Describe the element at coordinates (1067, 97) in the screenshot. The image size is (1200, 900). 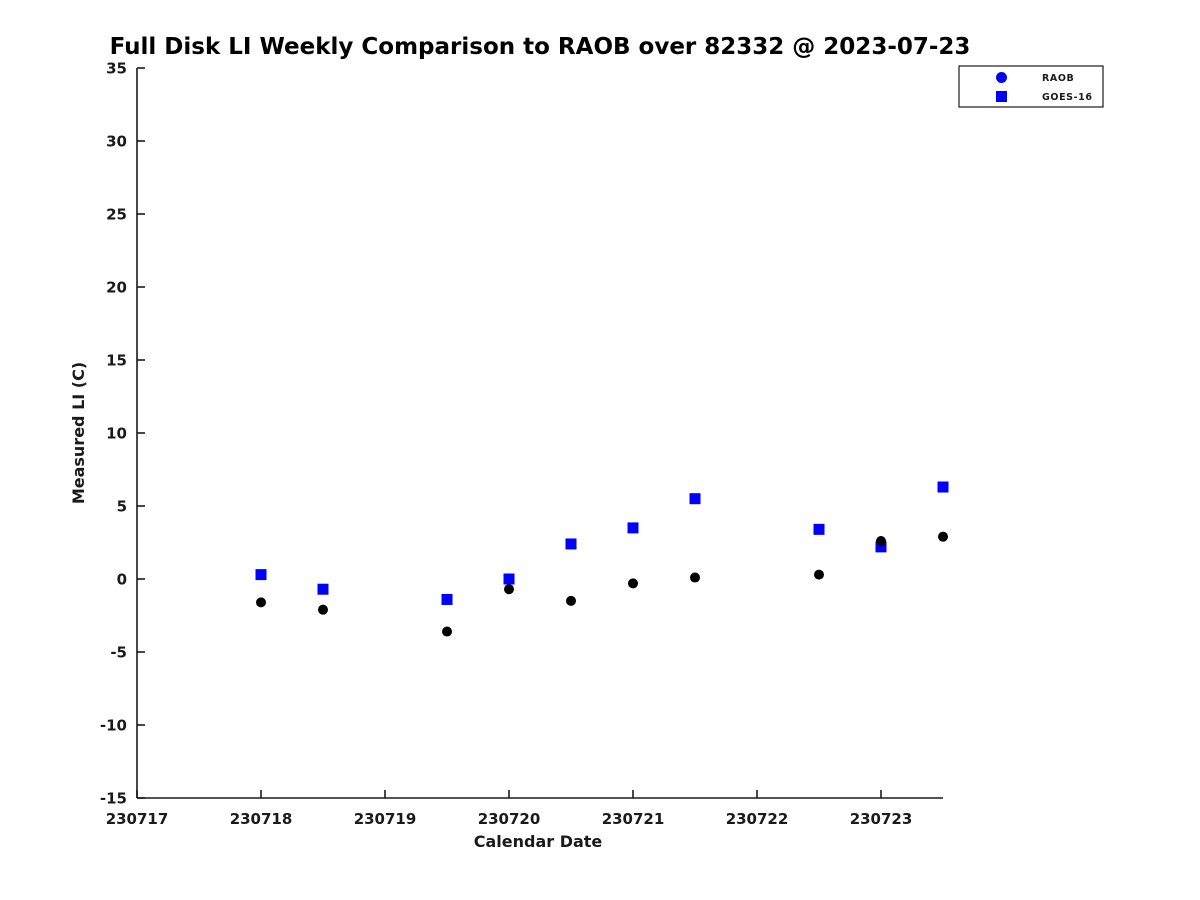
I see `legend-label-goes16: GOES-16` at that location.